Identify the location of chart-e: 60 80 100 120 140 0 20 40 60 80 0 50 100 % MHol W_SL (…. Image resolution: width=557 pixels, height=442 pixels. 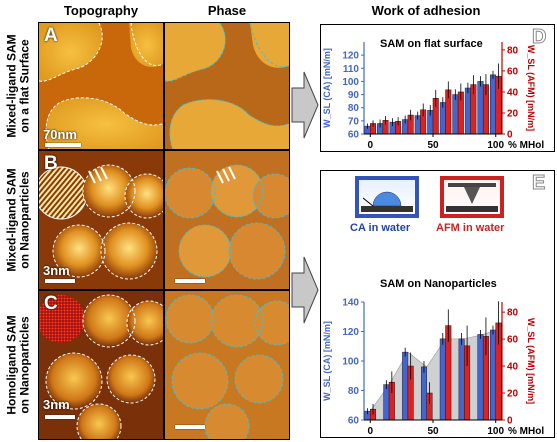
(433, 368).